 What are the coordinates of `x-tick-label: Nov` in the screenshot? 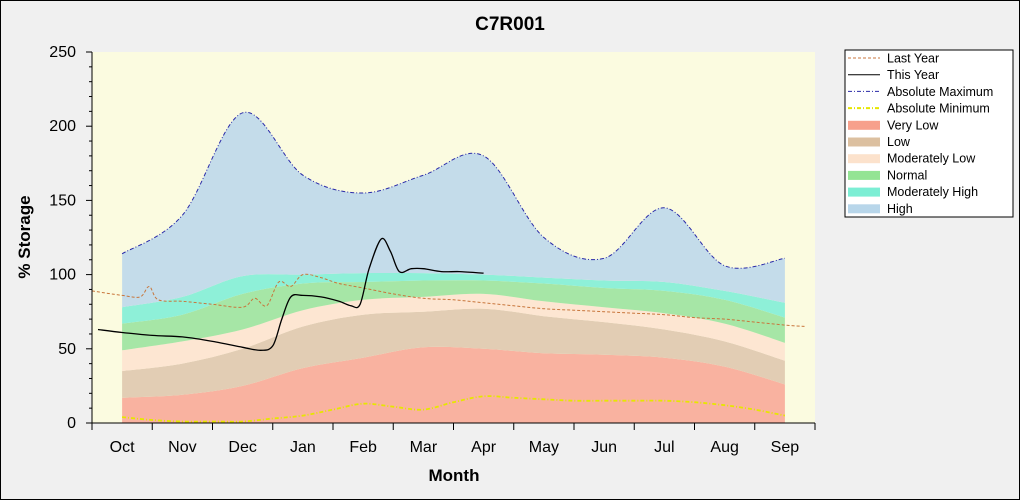 It's located at (182, 447).